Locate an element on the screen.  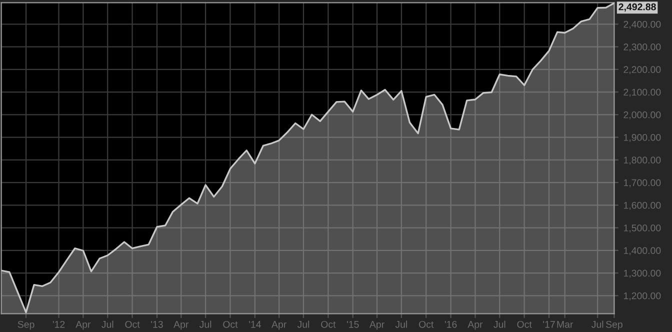
x-tick-label: '13 is located at coordinates (157, 324).